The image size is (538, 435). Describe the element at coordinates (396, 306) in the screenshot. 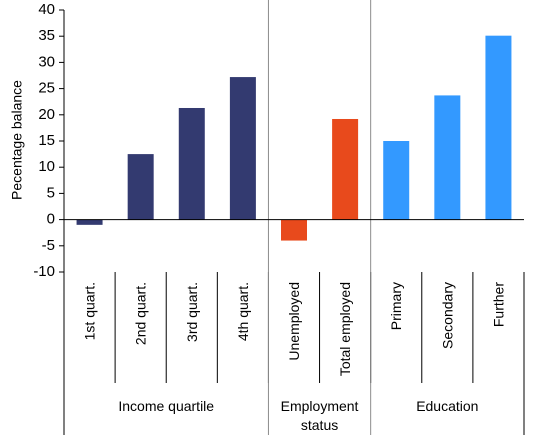

I see `category-label: Primary` at that location.